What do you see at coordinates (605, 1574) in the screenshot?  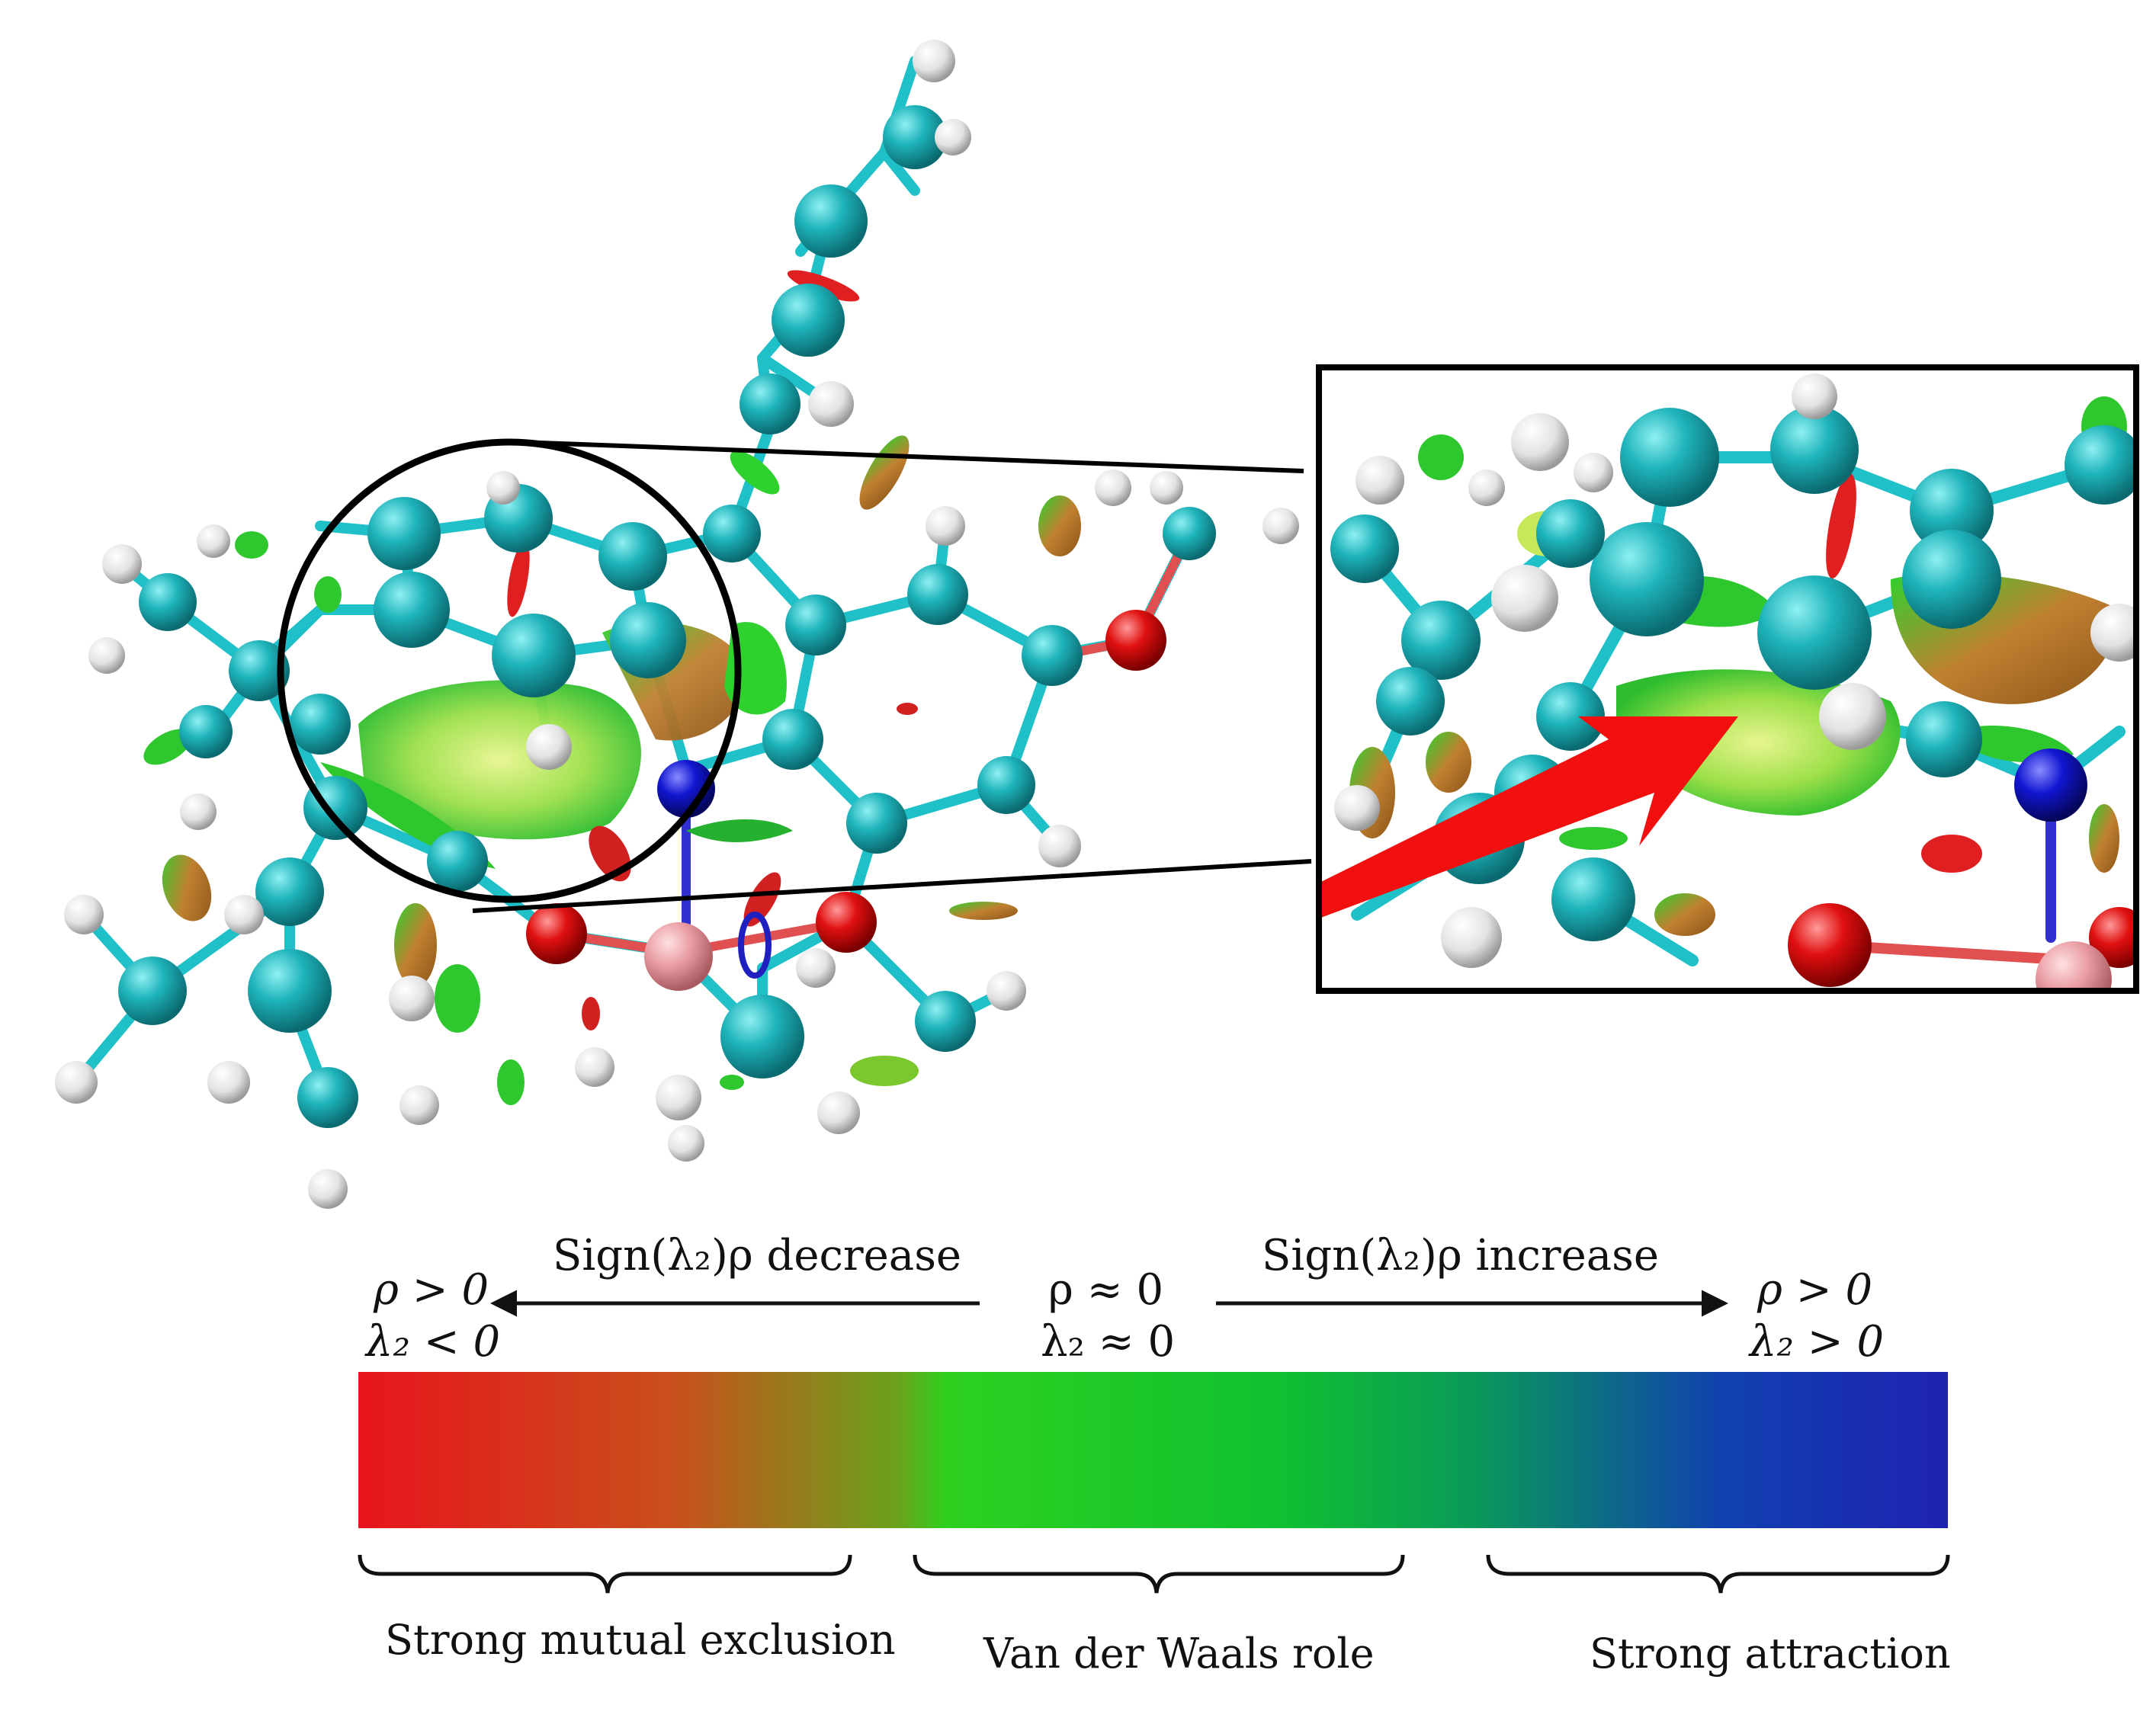 I see `brace-exclusion` at bounding box center [605, 1574].